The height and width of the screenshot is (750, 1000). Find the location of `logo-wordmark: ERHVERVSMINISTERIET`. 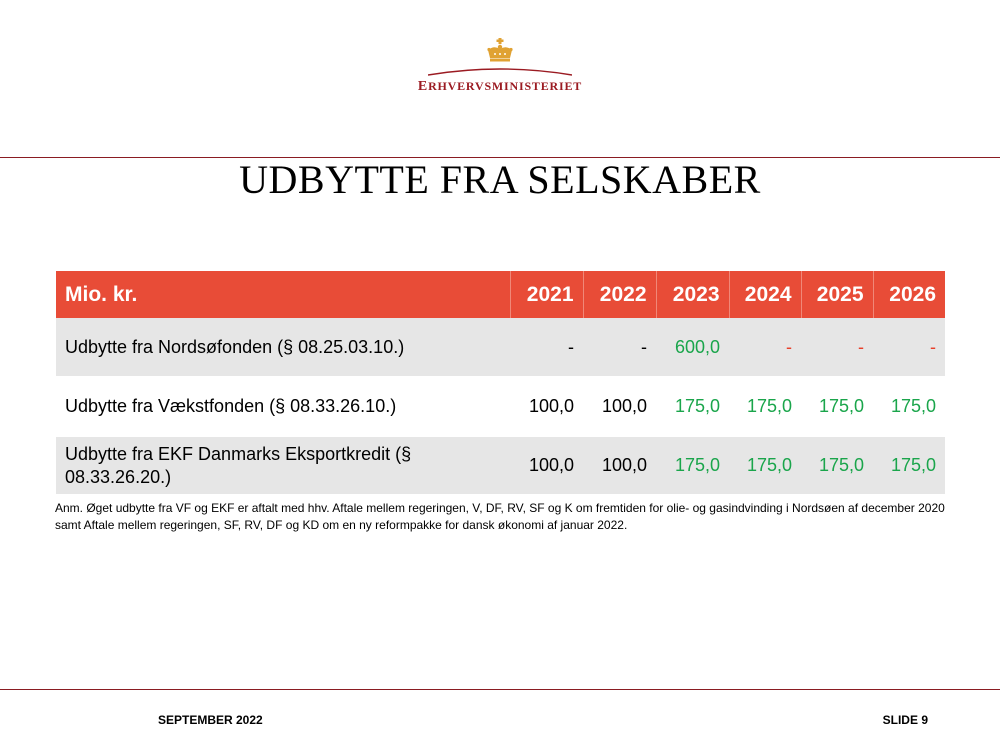

logo-wordmark: ERHVERVSMINISTERIET is located at coordinates (500, 87).